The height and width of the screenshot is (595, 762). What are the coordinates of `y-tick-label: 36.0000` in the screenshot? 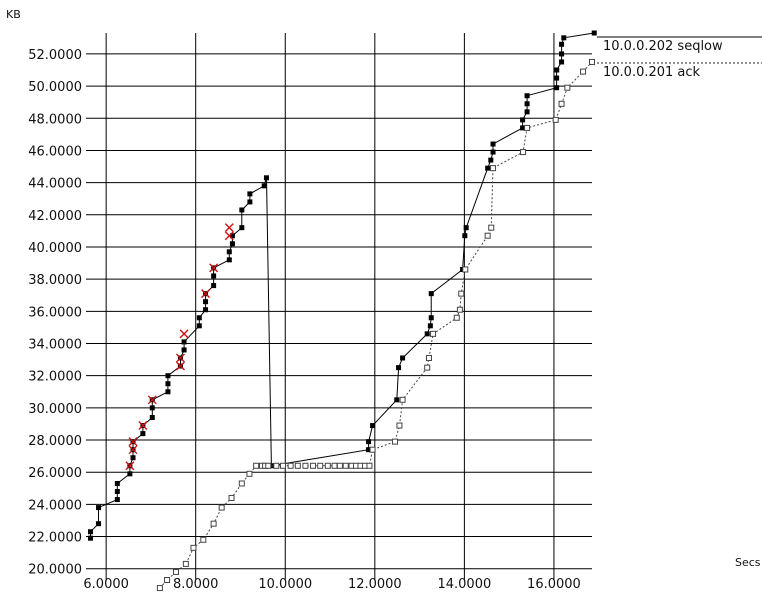 It's located at (55, 312).